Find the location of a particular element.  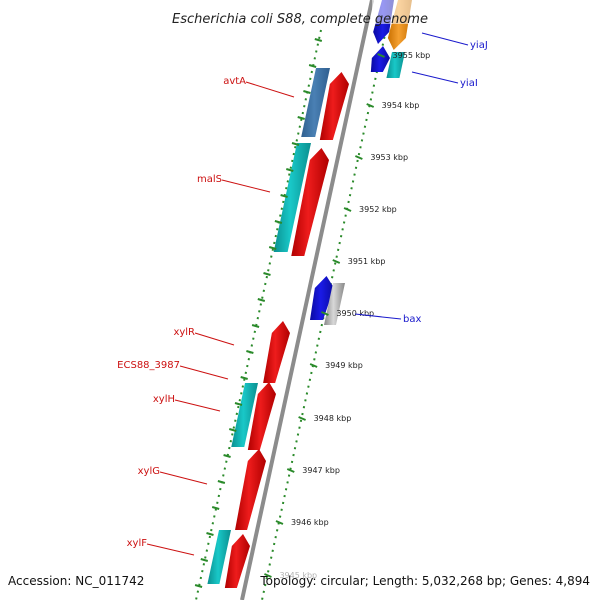

gene-bax is located at coordinates (334, 304).